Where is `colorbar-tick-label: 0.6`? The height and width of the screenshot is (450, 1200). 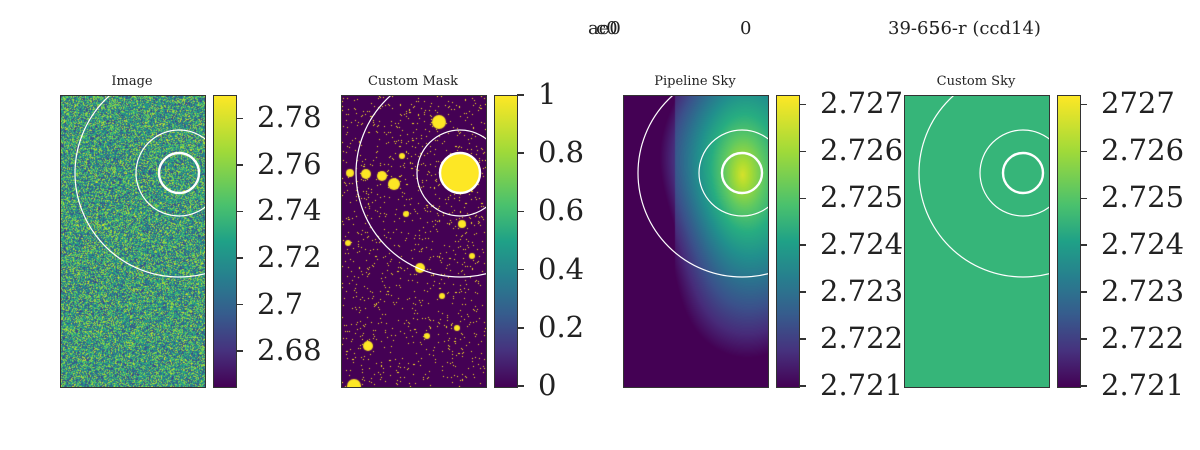
colorbar-tick-label: 0.6 is located at coordinates (561, 210).